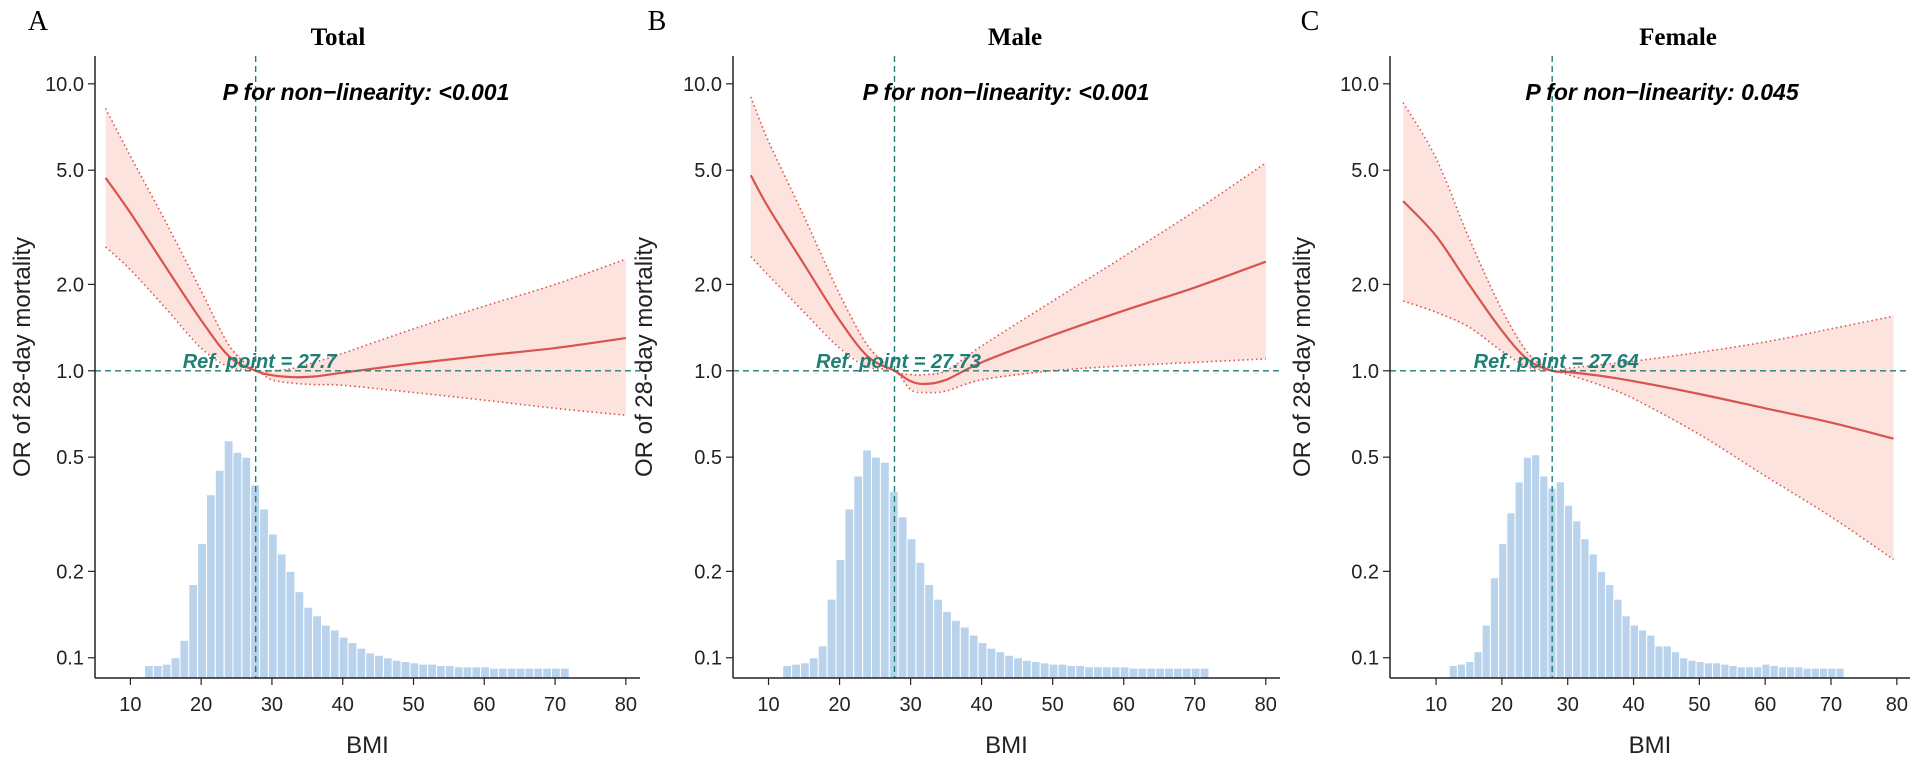 Image resolution: width=1913 pixels, height=765 pixels. What do you see at coordinates (1678, 37) in the screenshot?
I see `panel-title: Female` at bounding box center [1678, 37].